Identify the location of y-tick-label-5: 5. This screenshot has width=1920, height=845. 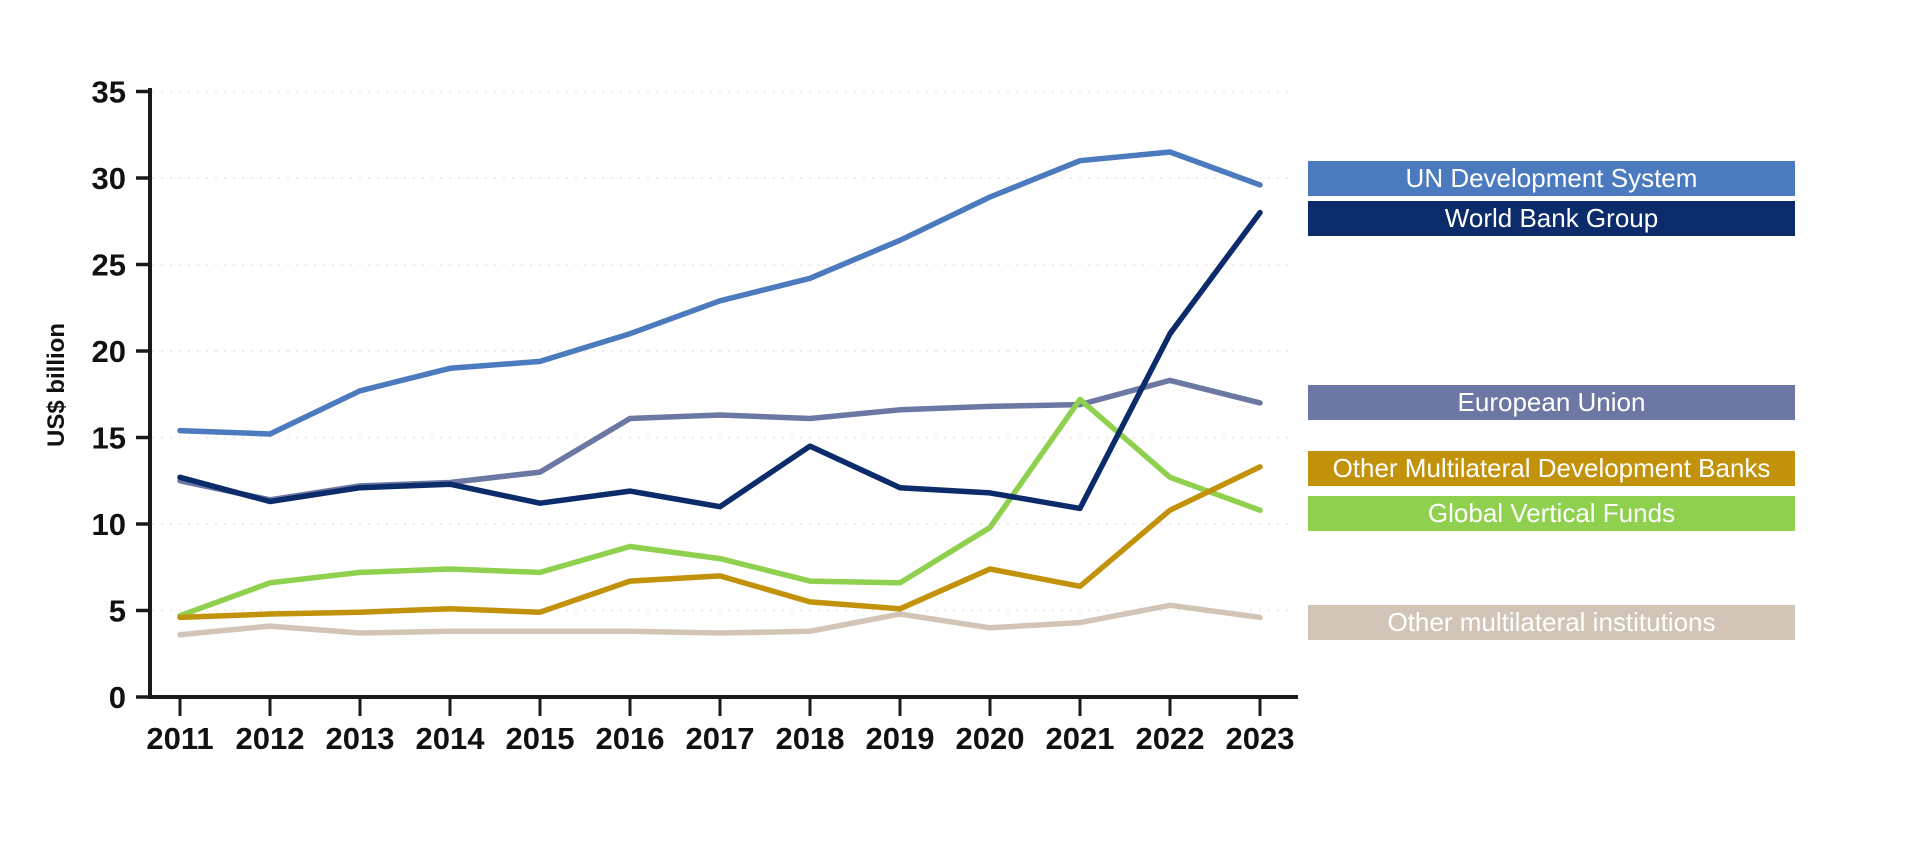
(117, 611).